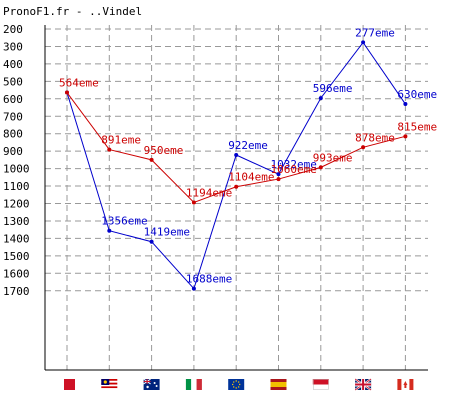  What do you see at coordinates (16, 256) in the screenshot?
I see `y-tick-label: 1500` at bounding box center [16, 256].